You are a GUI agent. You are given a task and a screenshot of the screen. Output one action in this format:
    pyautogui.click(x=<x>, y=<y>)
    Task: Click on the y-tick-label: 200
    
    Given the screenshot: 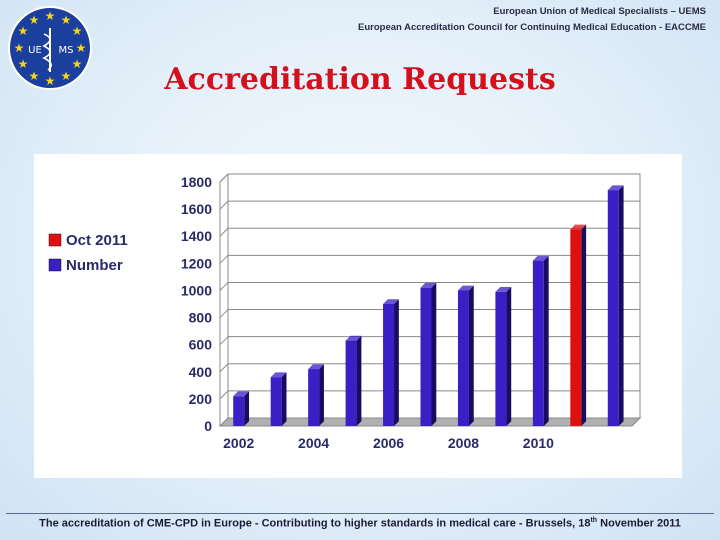 What is the action you would take?
    pyautogui.click(x=201, y=399)
    